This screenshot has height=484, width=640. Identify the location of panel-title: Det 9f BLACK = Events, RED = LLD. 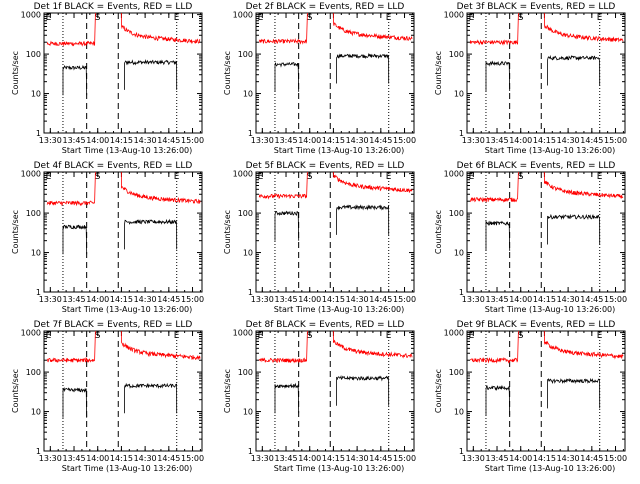
(536, 325).